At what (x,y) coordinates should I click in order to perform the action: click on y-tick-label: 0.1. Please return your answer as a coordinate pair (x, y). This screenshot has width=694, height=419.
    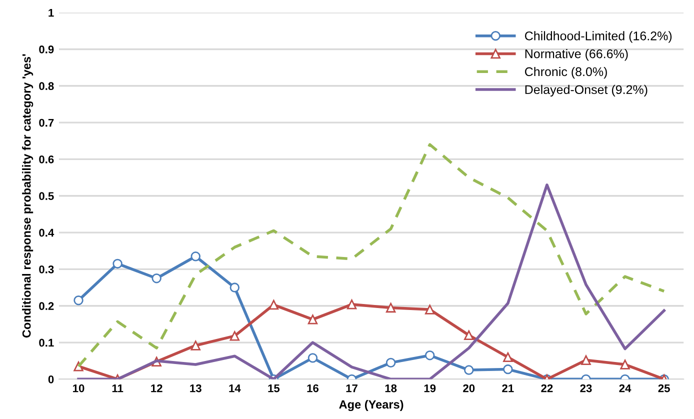
    Looking at the image, I should click on (46, 342).